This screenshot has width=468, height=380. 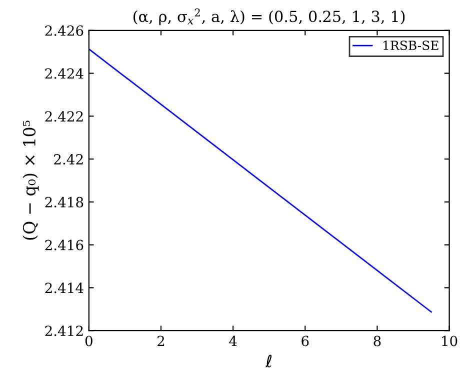 What do you see at coordinates (64, 288) in the screenshot?
I see `y-tick-label: 2.414` at bounding box center [64, 288].